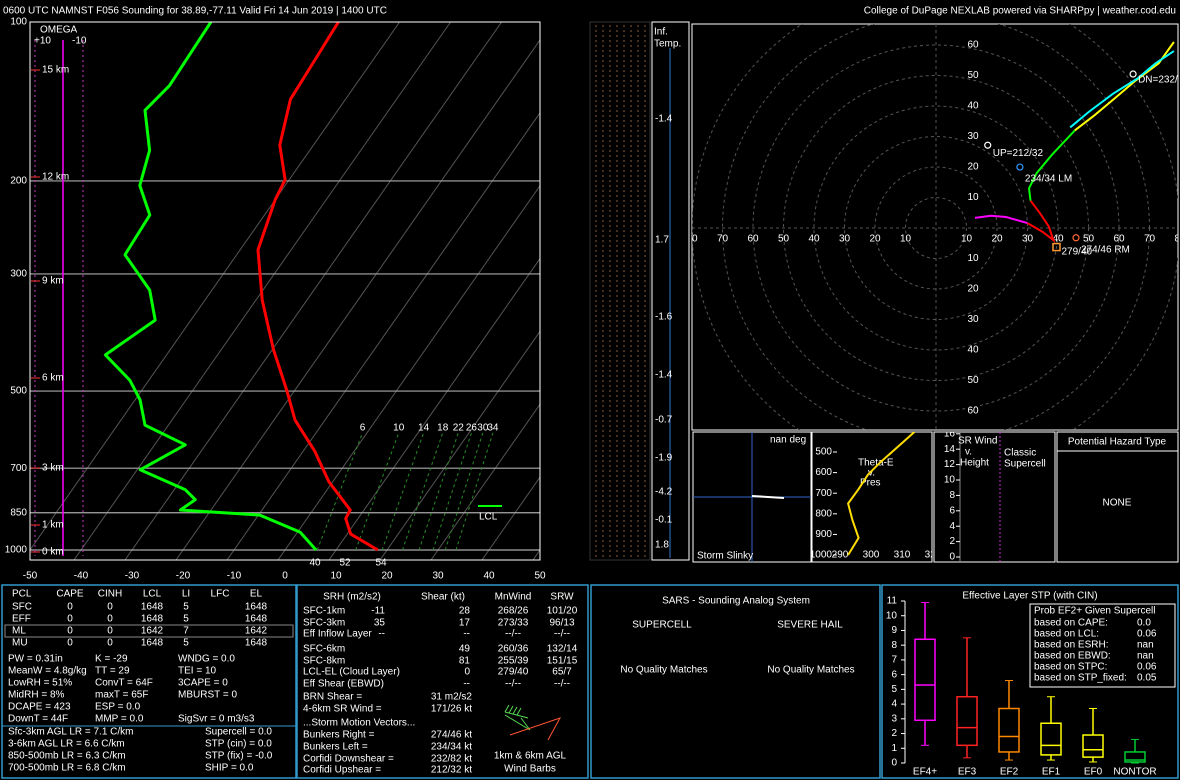 This screenshot has width=1180, height=780. What do you see at coordinates (840, 555) in the screenshot?
I see `theta-x-tick: 290` at bounding box center [840, 555].